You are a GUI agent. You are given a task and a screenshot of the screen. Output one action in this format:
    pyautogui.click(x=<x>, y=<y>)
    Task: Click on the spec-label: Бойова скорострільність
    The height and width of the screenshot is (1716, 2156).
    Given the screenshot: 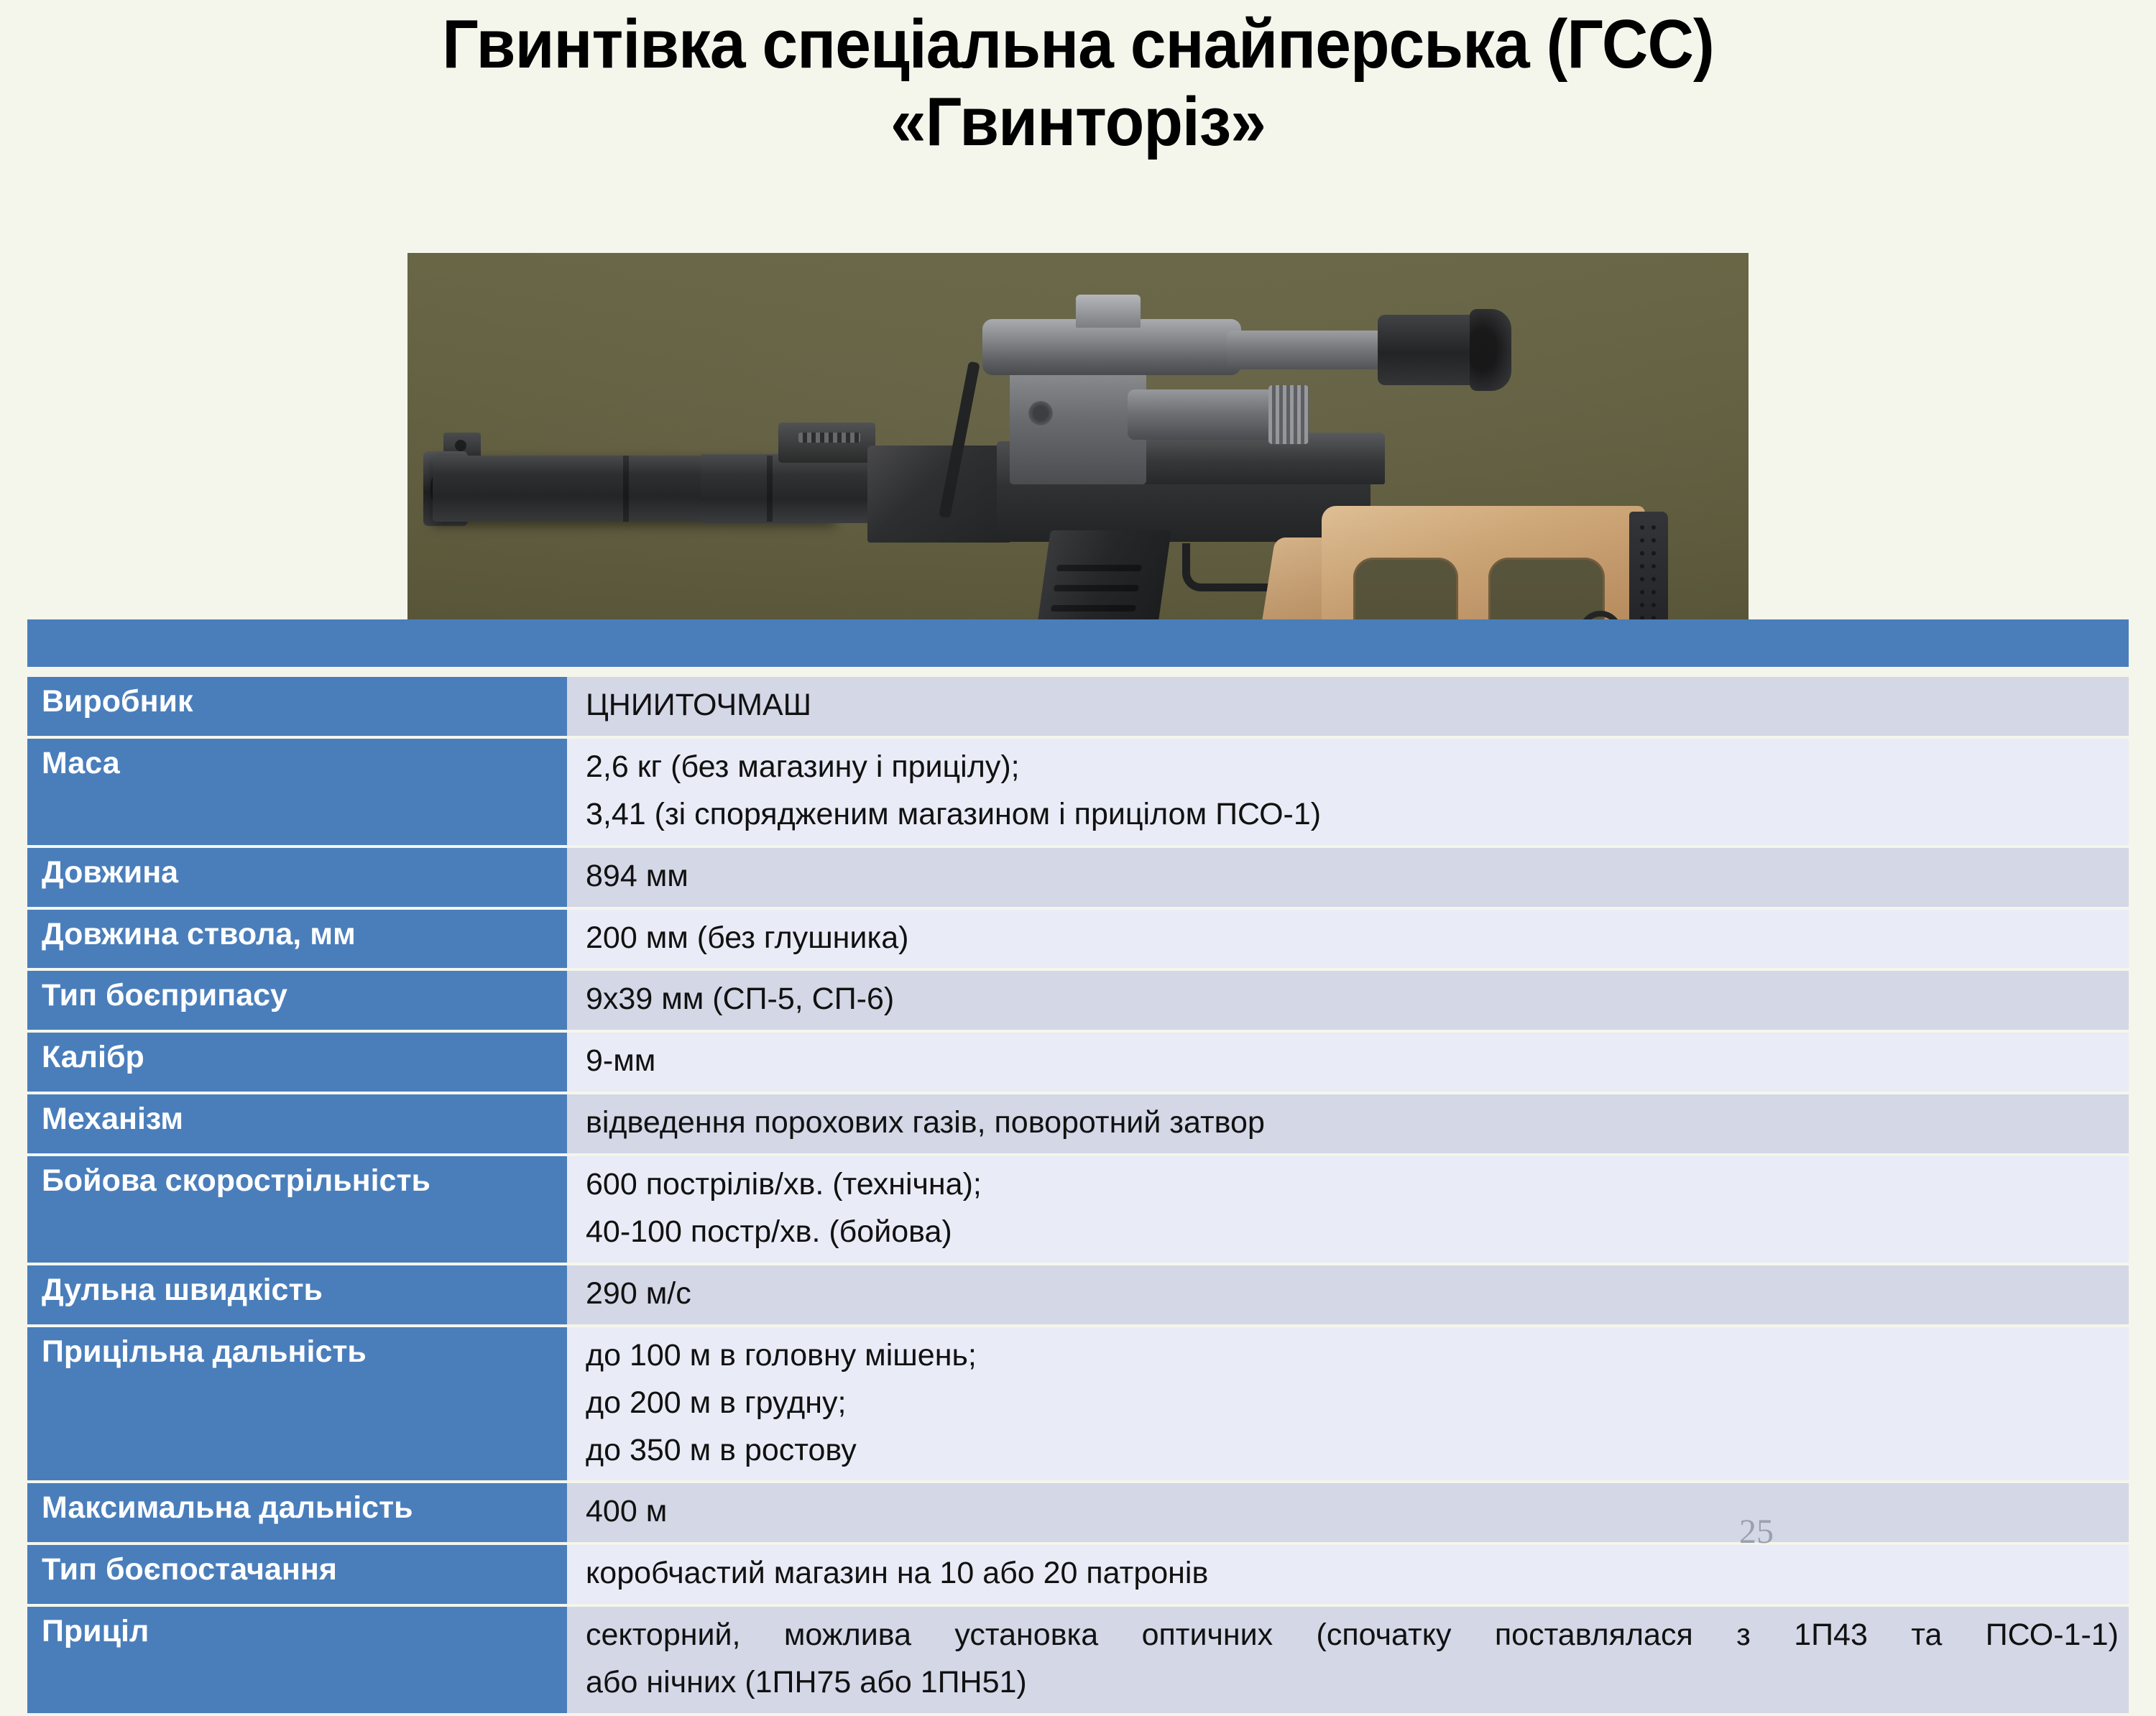 What is the action you would take?
    pyautogui.click(x=297, y=1209)
    